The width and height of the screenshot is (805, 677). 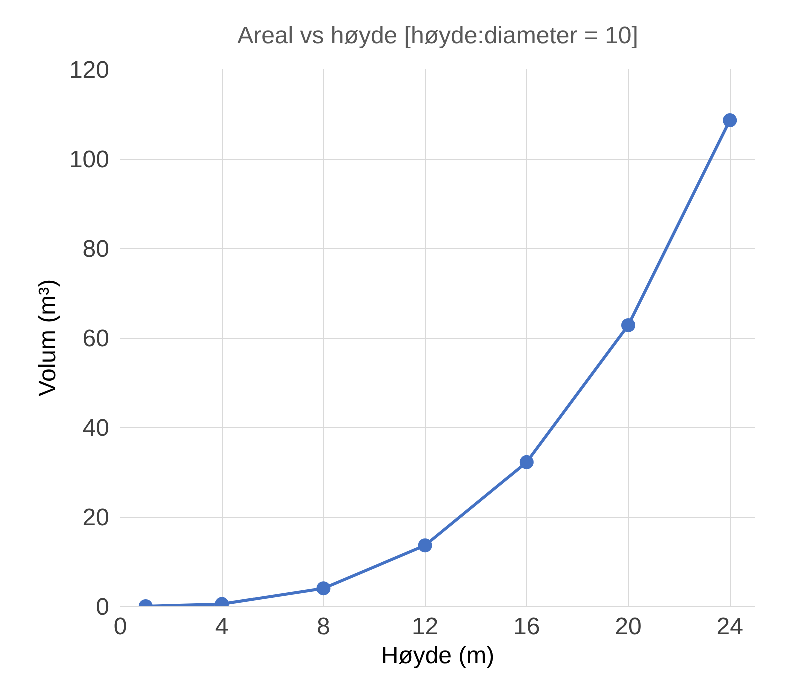 I want to click on x-tick-label: 16, so click(x=527, y=627).